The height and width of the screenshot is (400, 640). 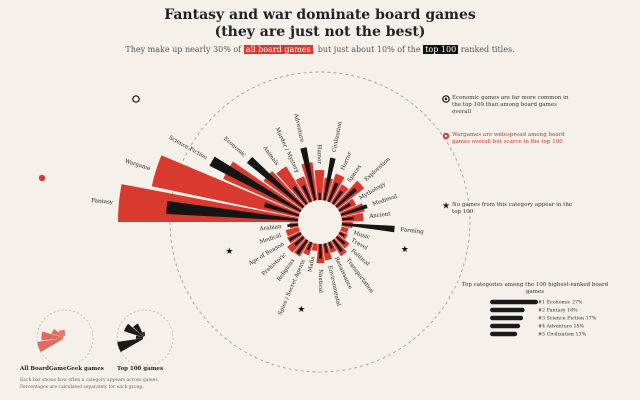 What do you see at coordinates (441, 49) in the screenshot?
I see `subtitle-highlight-top: top 100` at bounding box center [441, 49].